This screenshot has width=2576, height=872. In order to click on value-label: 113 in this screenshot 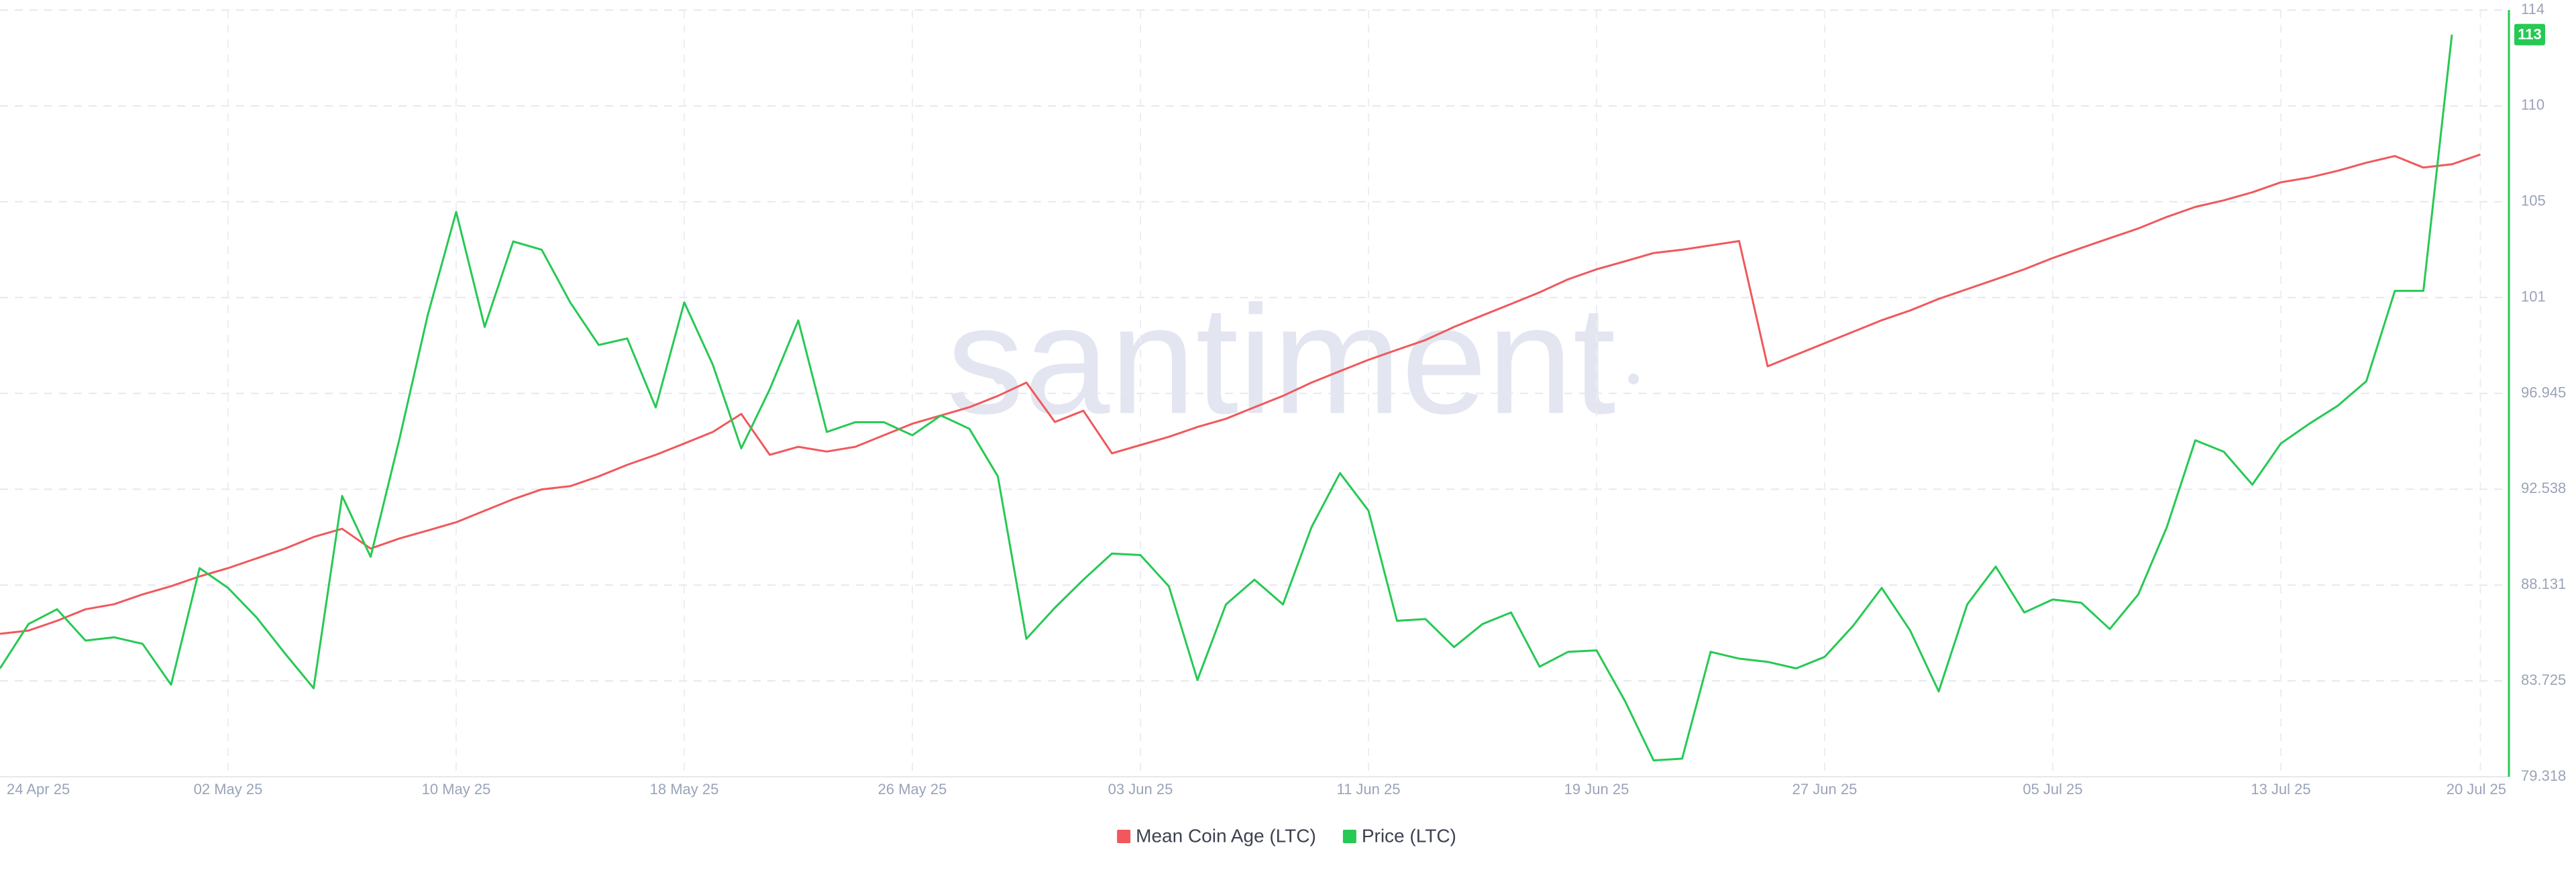, I will do `click(2530, 33)`.